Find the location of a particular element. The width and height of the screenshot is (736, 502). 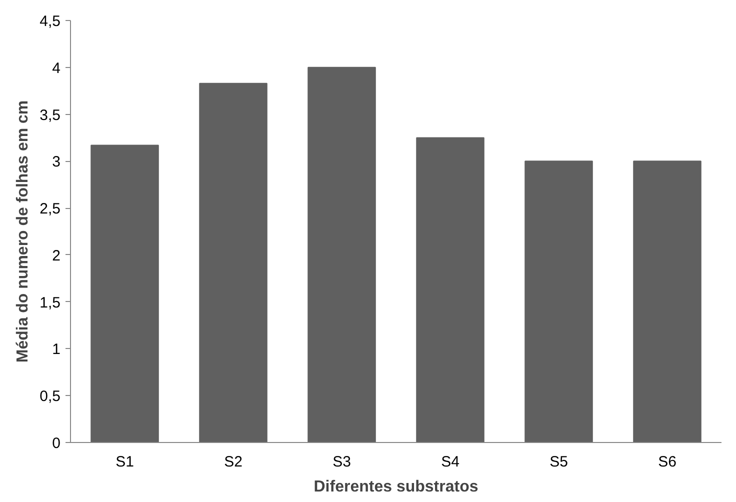

x-tick-label: S6 is located at coordinates (667, 462).